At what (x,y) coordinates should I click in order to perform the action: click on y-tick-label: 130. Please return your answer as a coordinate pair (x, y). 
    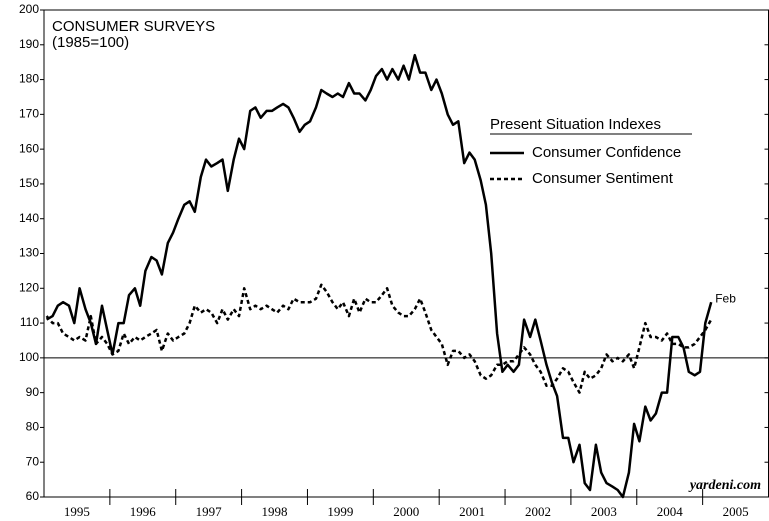
    Looking at the image, I should click on (29, 253).